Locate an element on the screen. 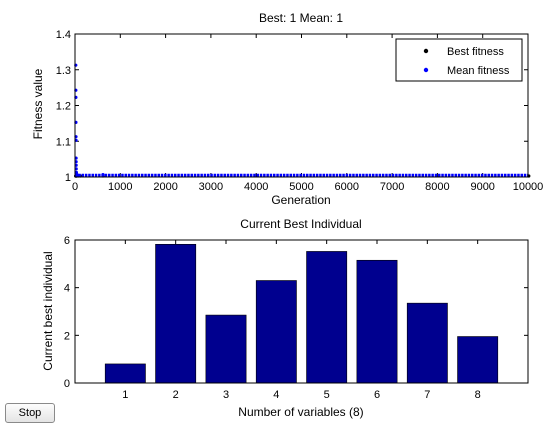 This screenshot has width=550, height=429. y-tick-label: 0 is located at coordinates (67, 384).